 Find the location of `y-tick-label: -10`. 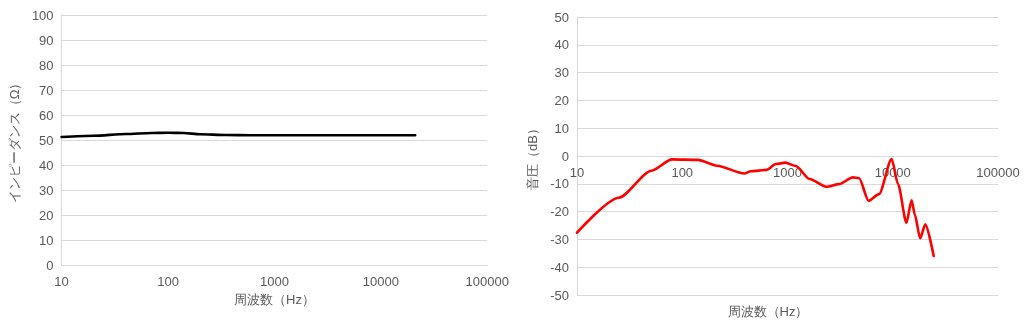

y-tick-label: -10 is located at coordinates (559, 184).